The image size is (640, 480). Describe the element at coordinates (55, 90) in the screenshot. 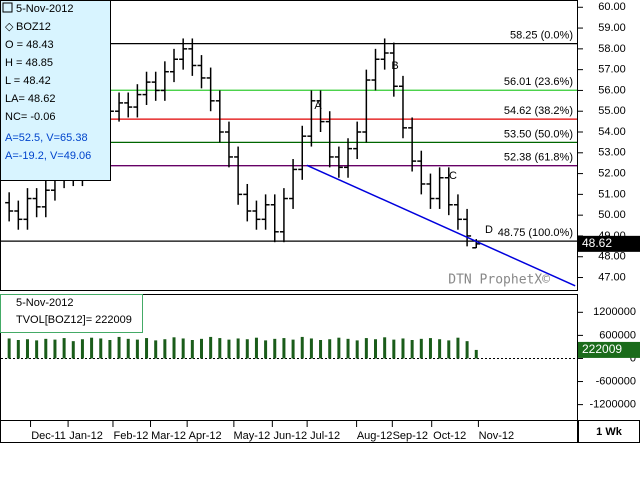

I see `info-box` at that location.